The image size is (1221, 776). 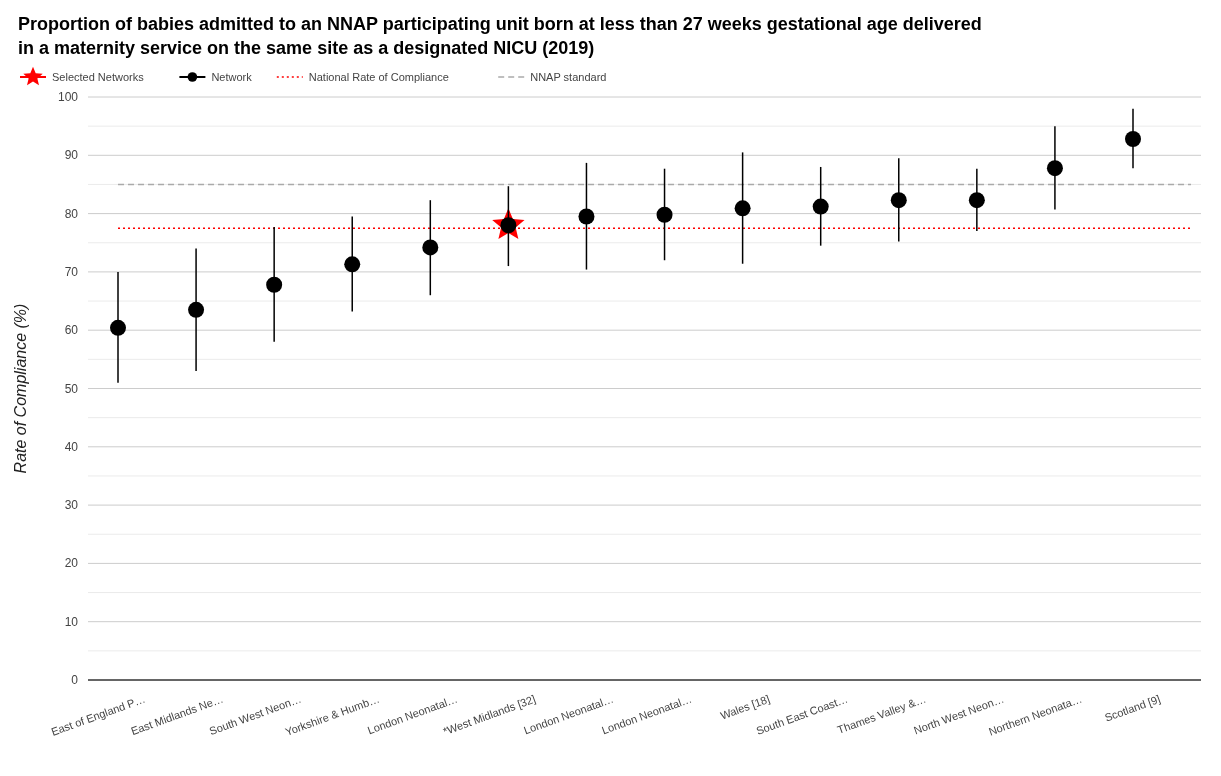 What do you see at coordinates (378, 77) in the screenshot?
I see `legend-label: National Rate of Compliance` at bounding box center [378, 77].